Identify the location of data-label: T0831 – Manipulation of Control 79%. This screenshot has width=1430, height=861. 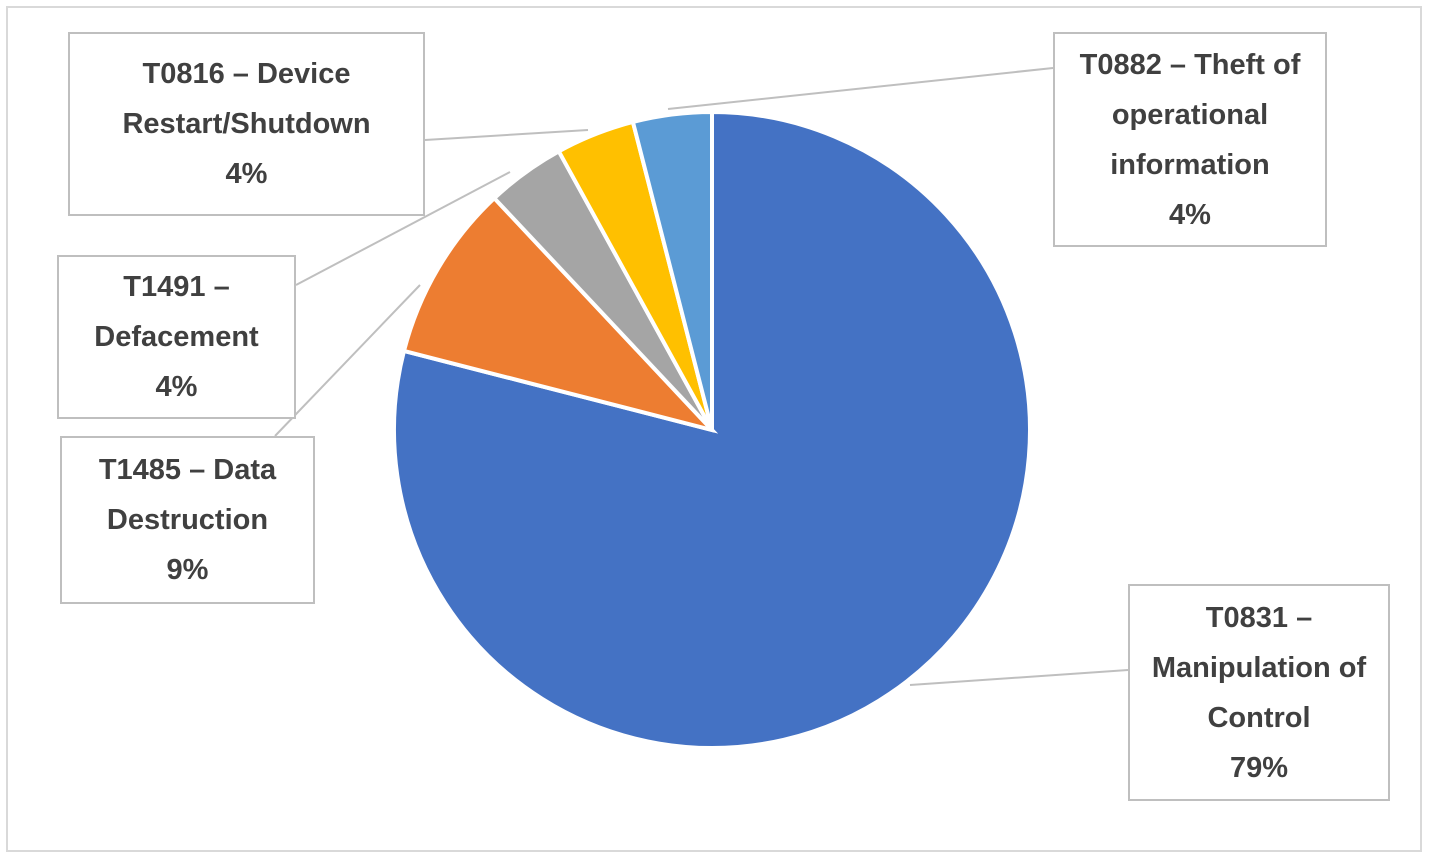
(1259, 692).